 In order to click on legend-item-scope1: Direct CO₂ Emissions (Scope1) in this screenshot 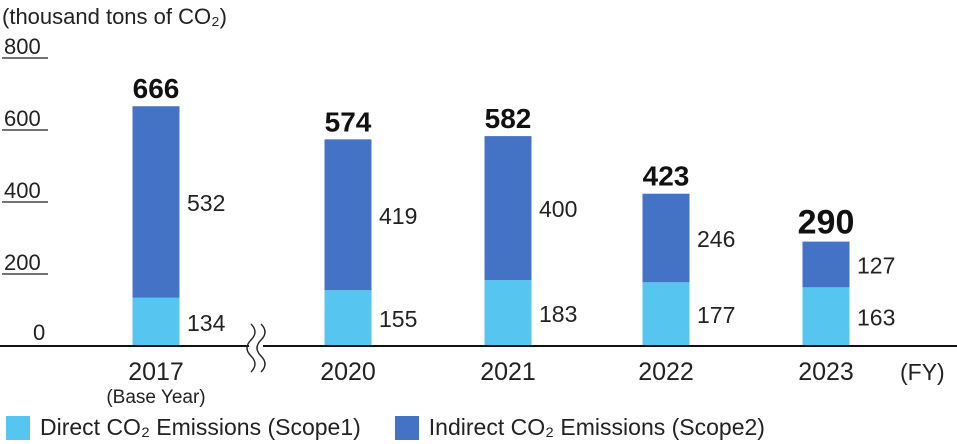, I will do `click(183, 427)`.